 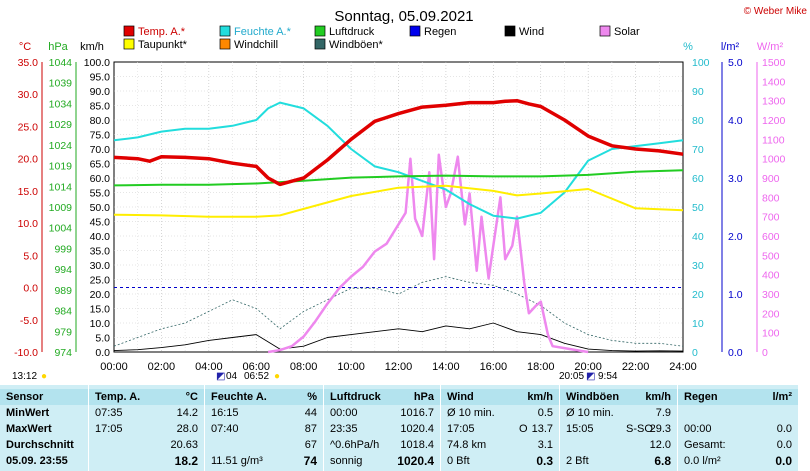 I want to click on tick-label: 800, so click(x=771, y=198).